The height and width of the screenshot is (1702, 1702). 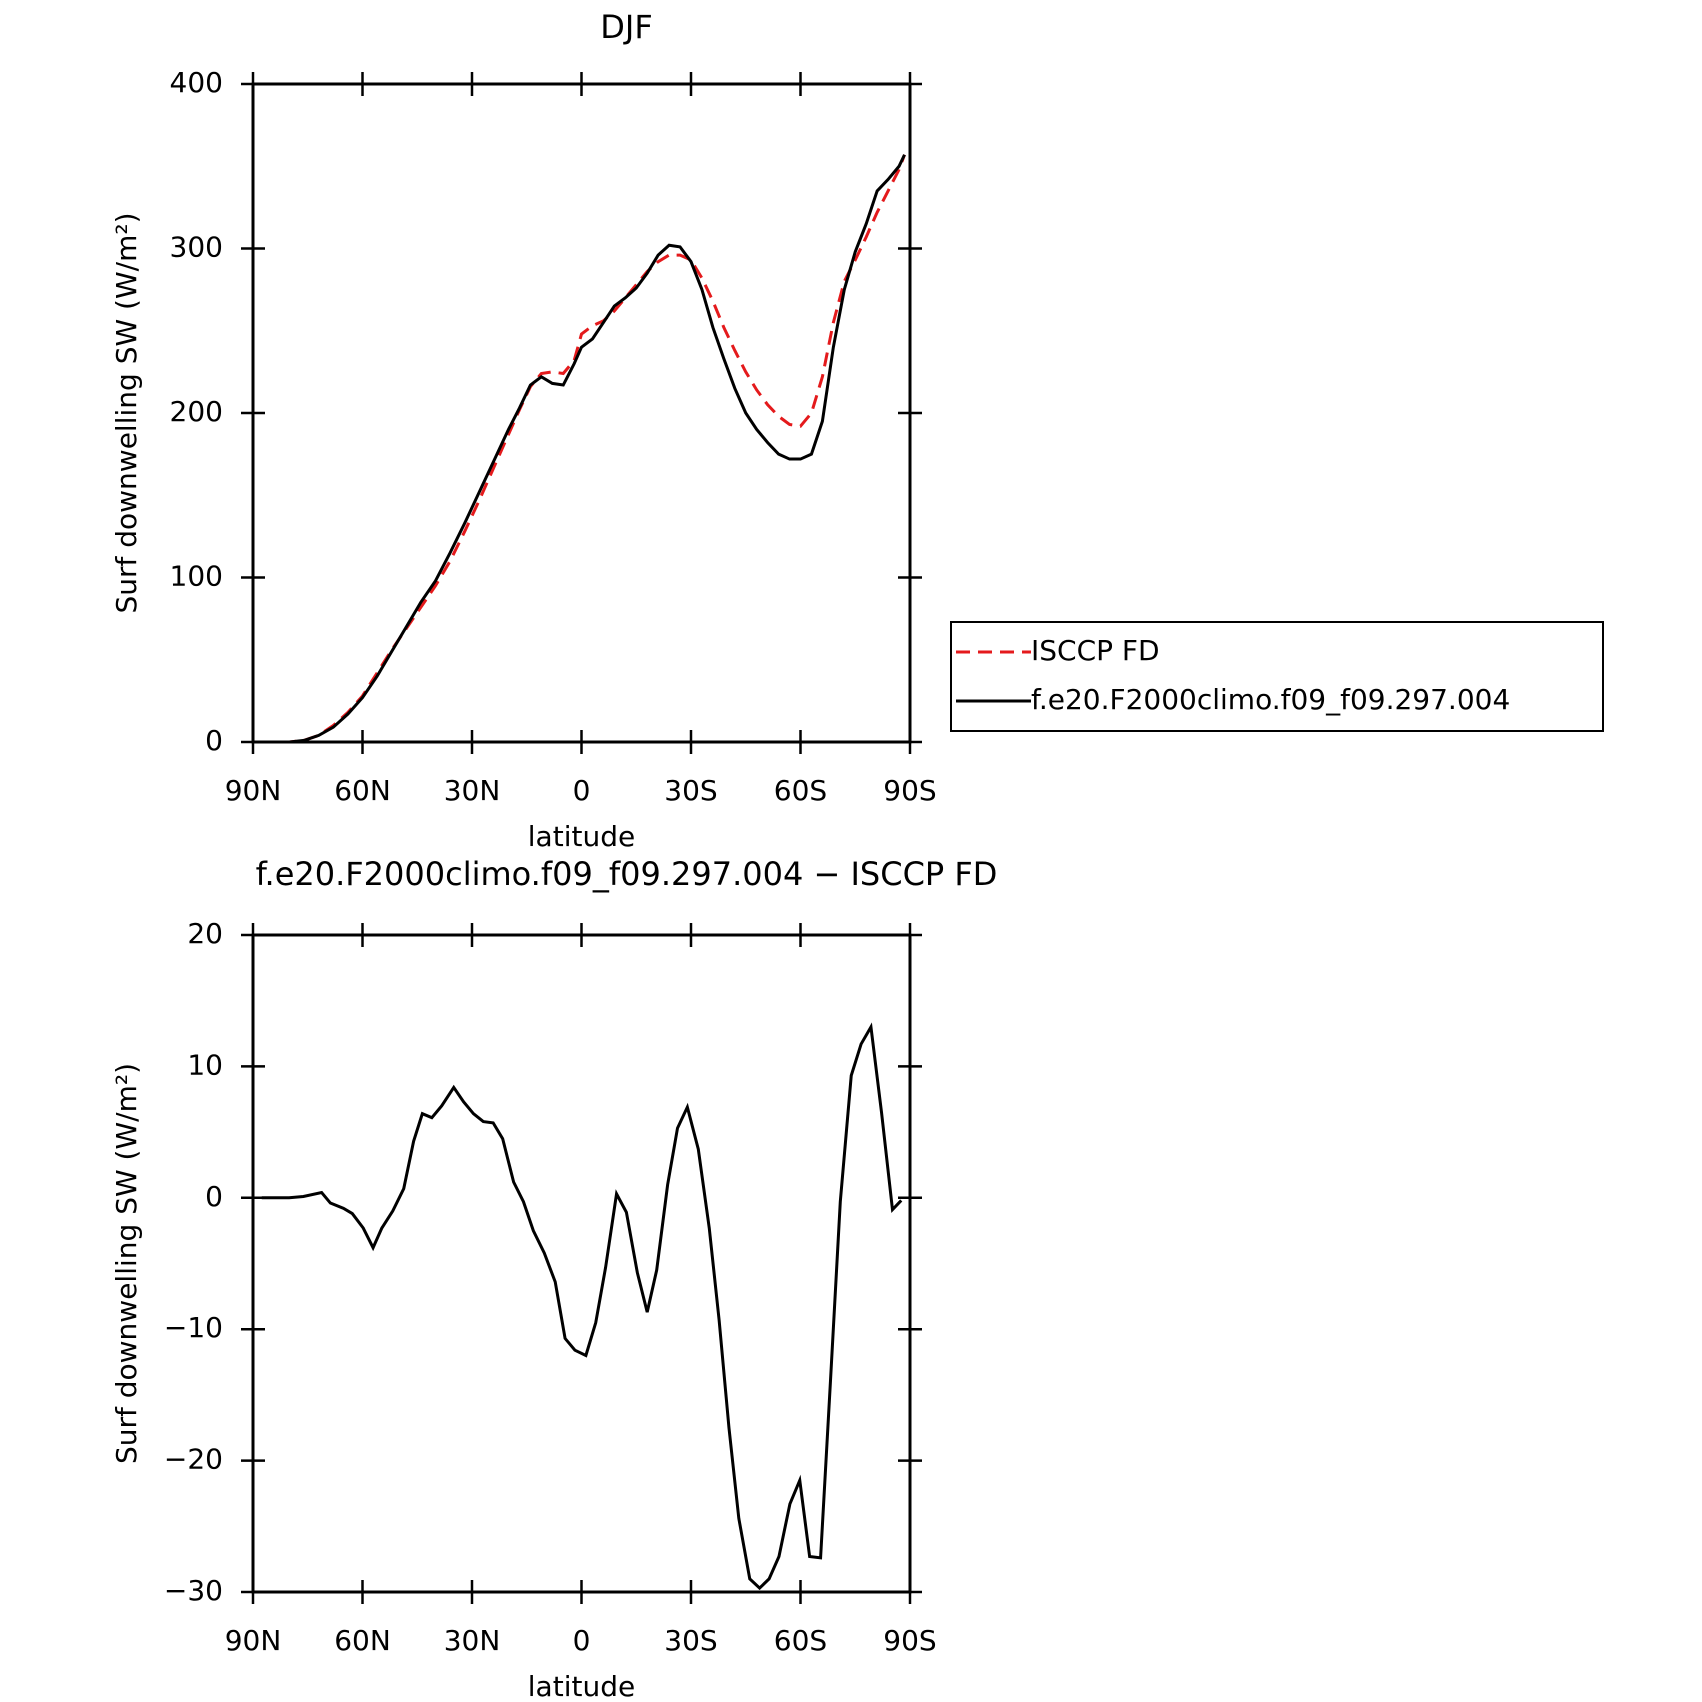 What do you see at coordinates (1270, 699) in the screenshot?
I see `legend-label: f.e20.F2000climo.f09_f09.297.004` at bounding box center [1270, 699].